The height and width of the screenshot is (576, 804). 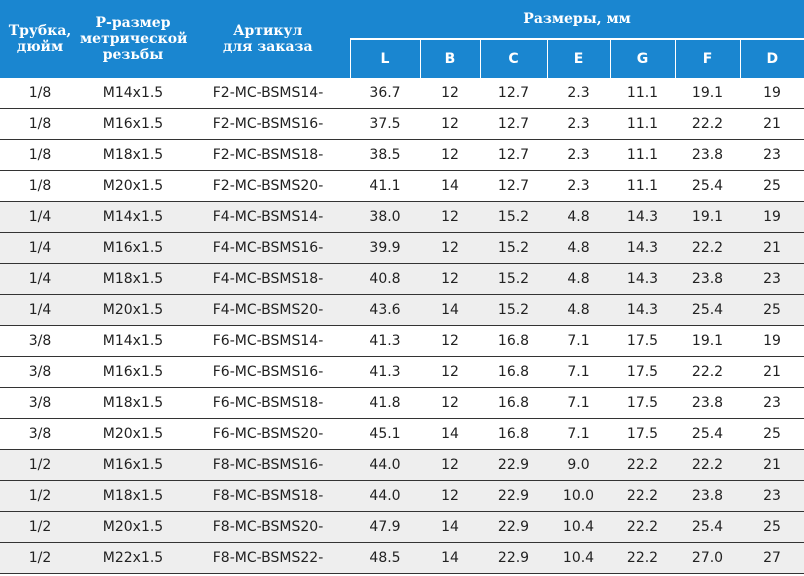 What do you see at coordinates (385, 341) in the screenshot?
I see `cell: 41.3` at bounding box center [385, 341].